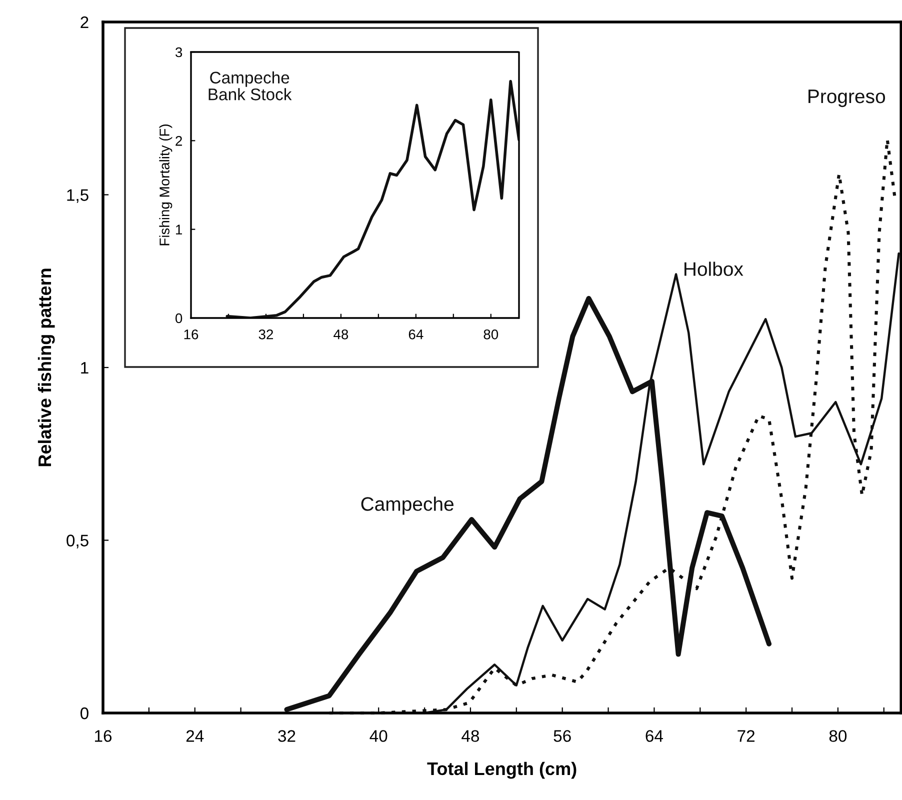 The width and height of the screenshot is (902, 800). I want to click on x-tick-label: 24, so click(195, 736).